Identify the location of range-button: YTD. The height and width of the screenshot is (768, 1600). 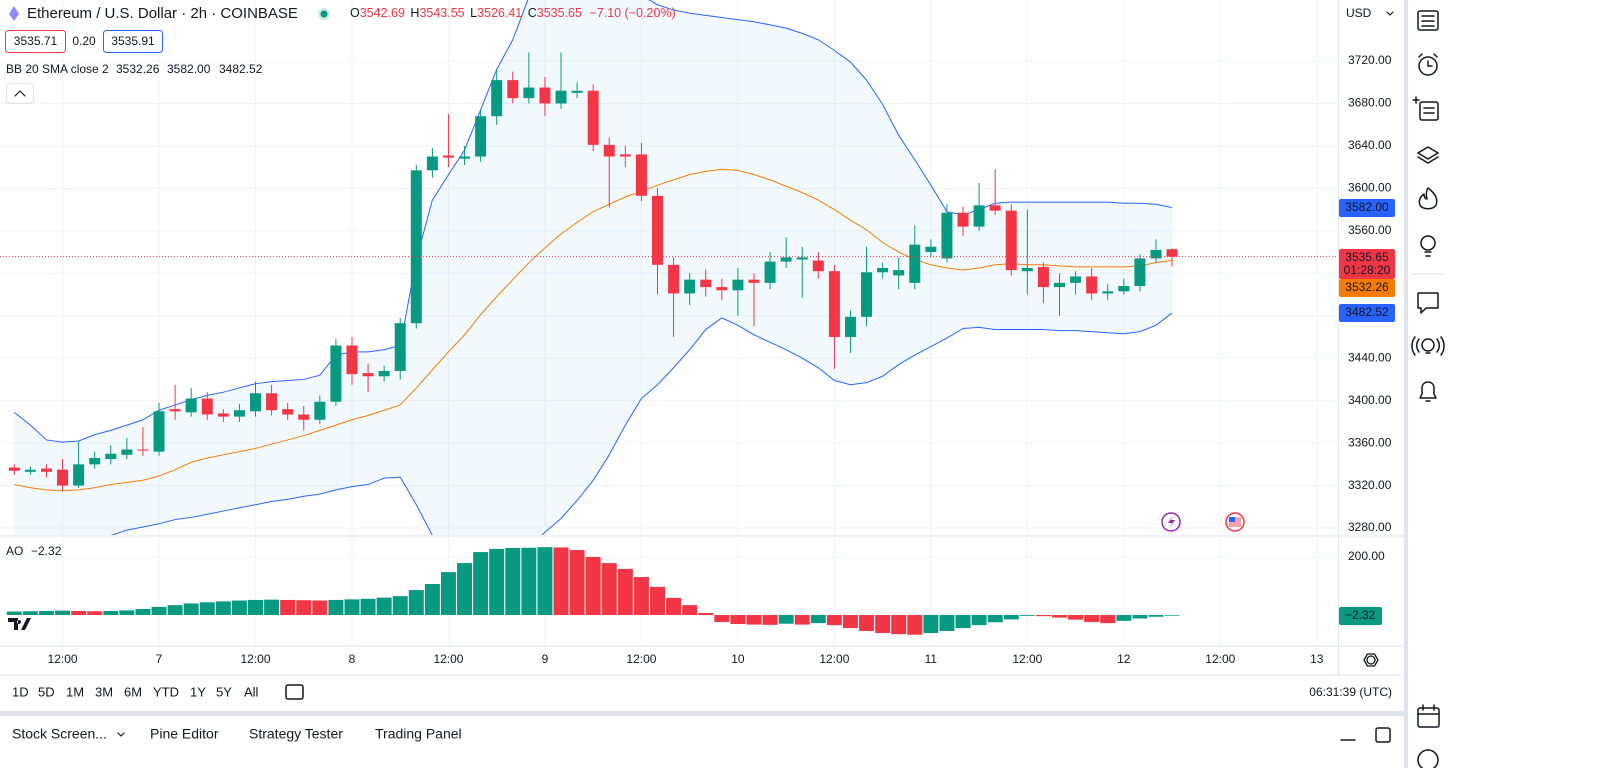
(166, 691).